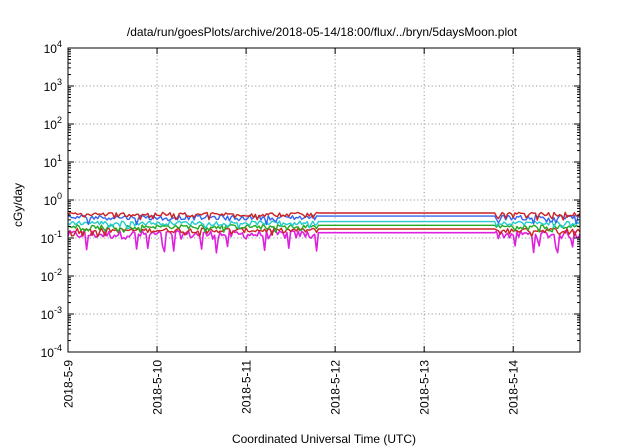 The width and height of the screenshot is (640, 448). What do you see at coordinates (425, 387) in the screenshot?
I see `x-tick-label: 2018-5-13` at bounding box center [425, 387].